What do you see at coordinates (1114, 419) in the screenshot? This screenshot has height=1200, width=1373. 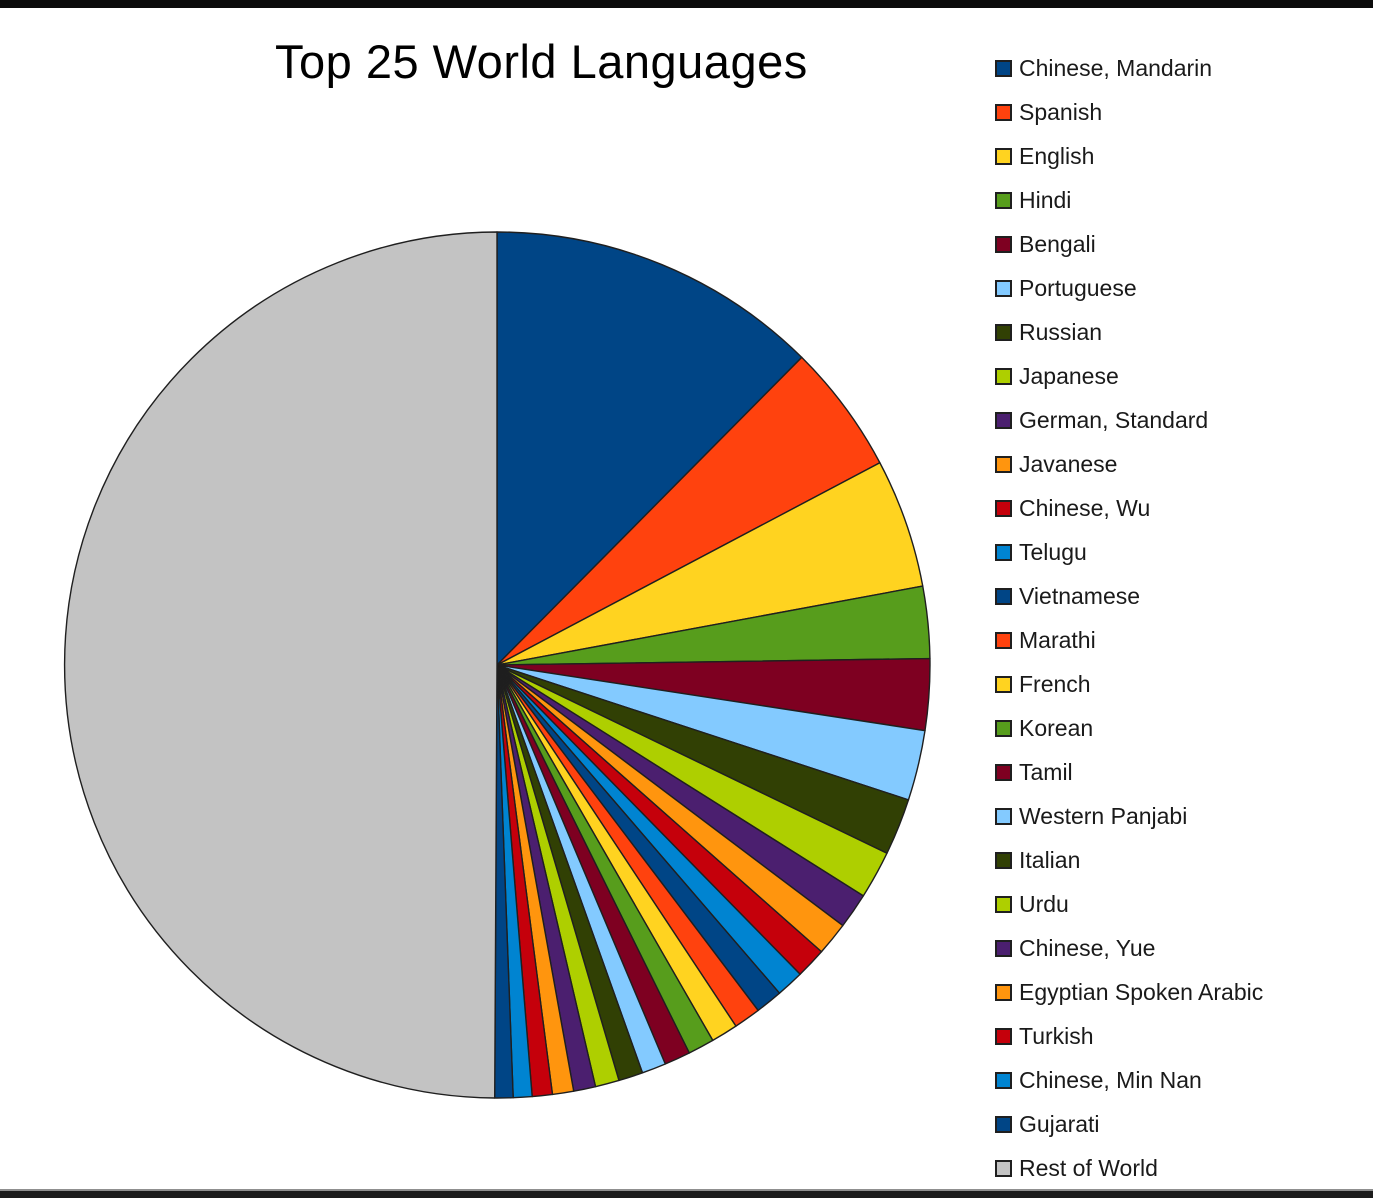 I see `legend-label: German, Standard` at bounding box center [1114, 419].